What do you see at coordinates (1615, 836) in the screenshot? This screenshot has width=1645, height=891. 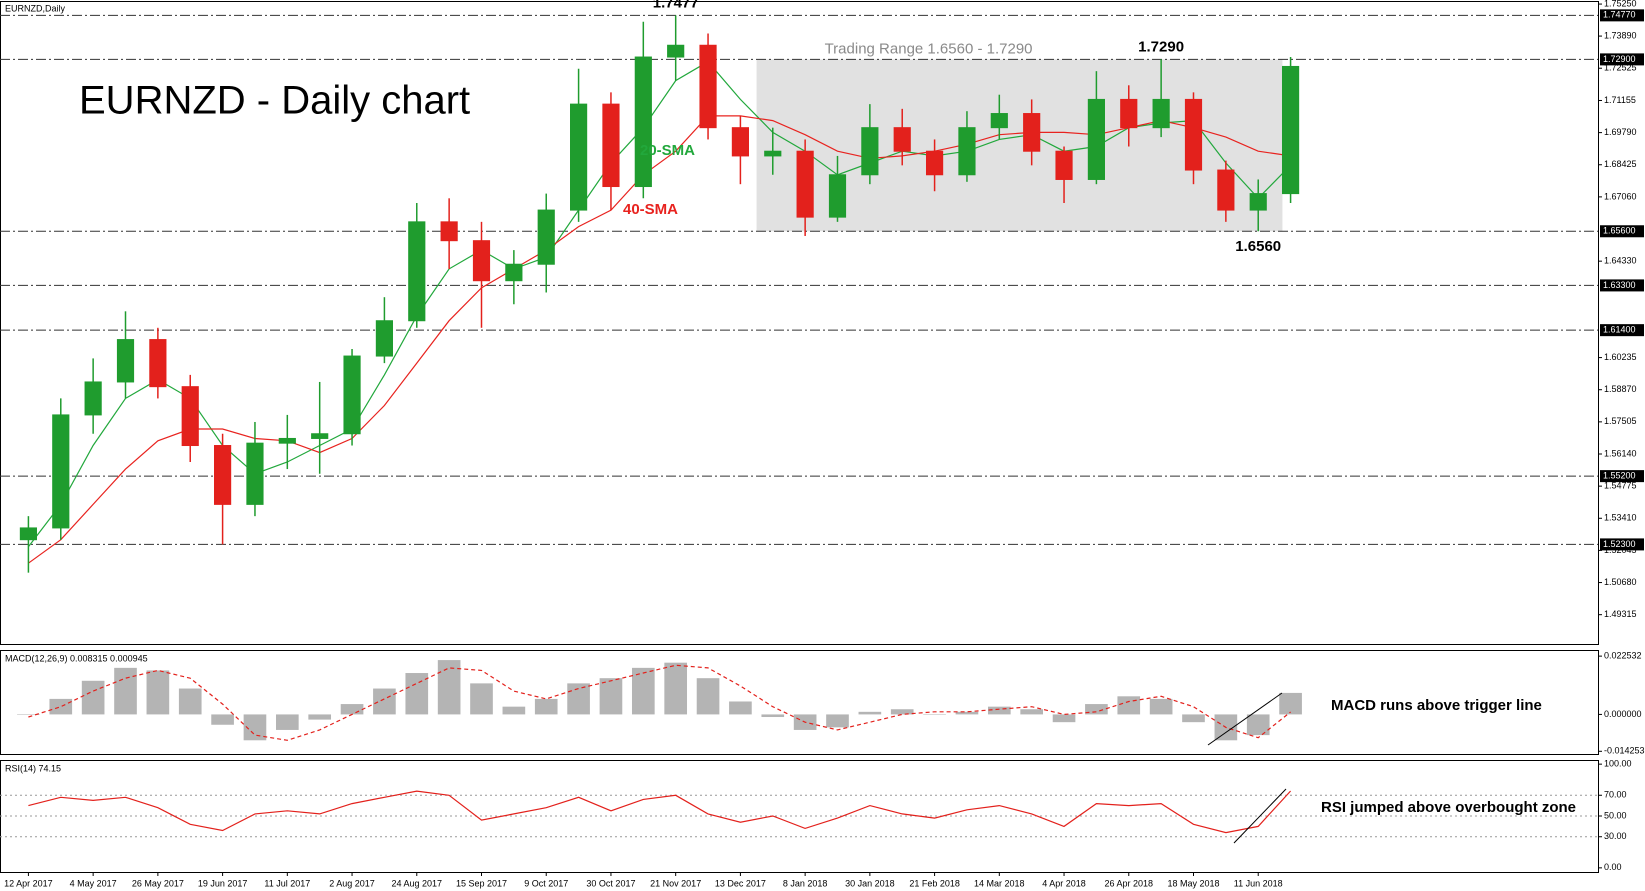 I see `y-tick-label: 30.00` at bounding box center [1615, 836].